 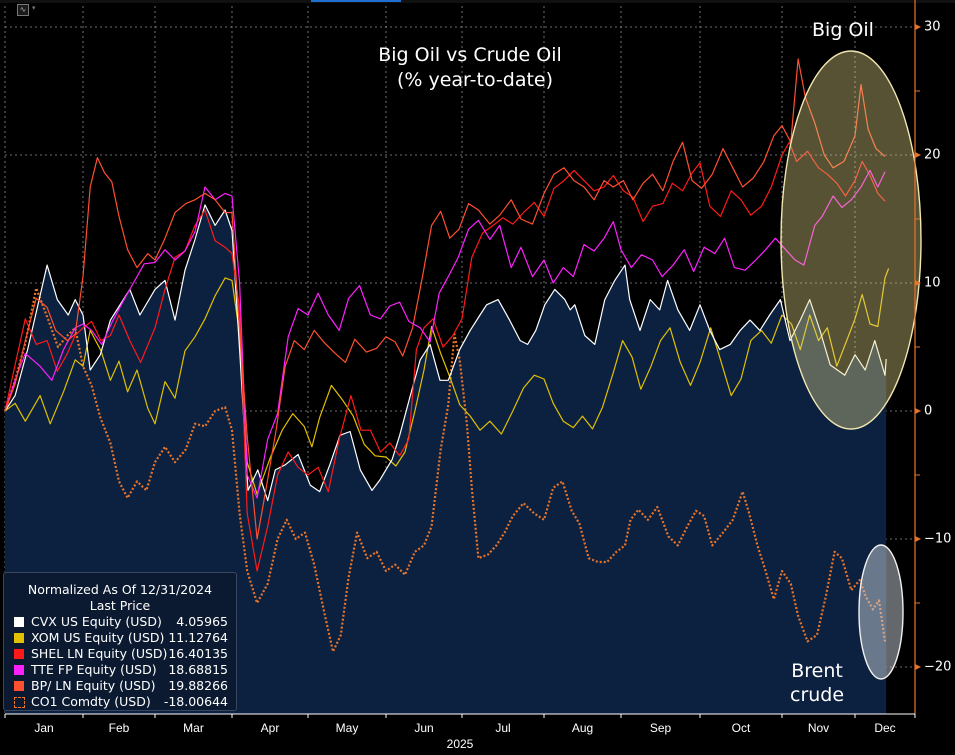 What do you see at coordinates (120, 589) in the screenshot?
I see `legend-title: Normalized As Of 12/31/2024` at bounding box center [120, 589].